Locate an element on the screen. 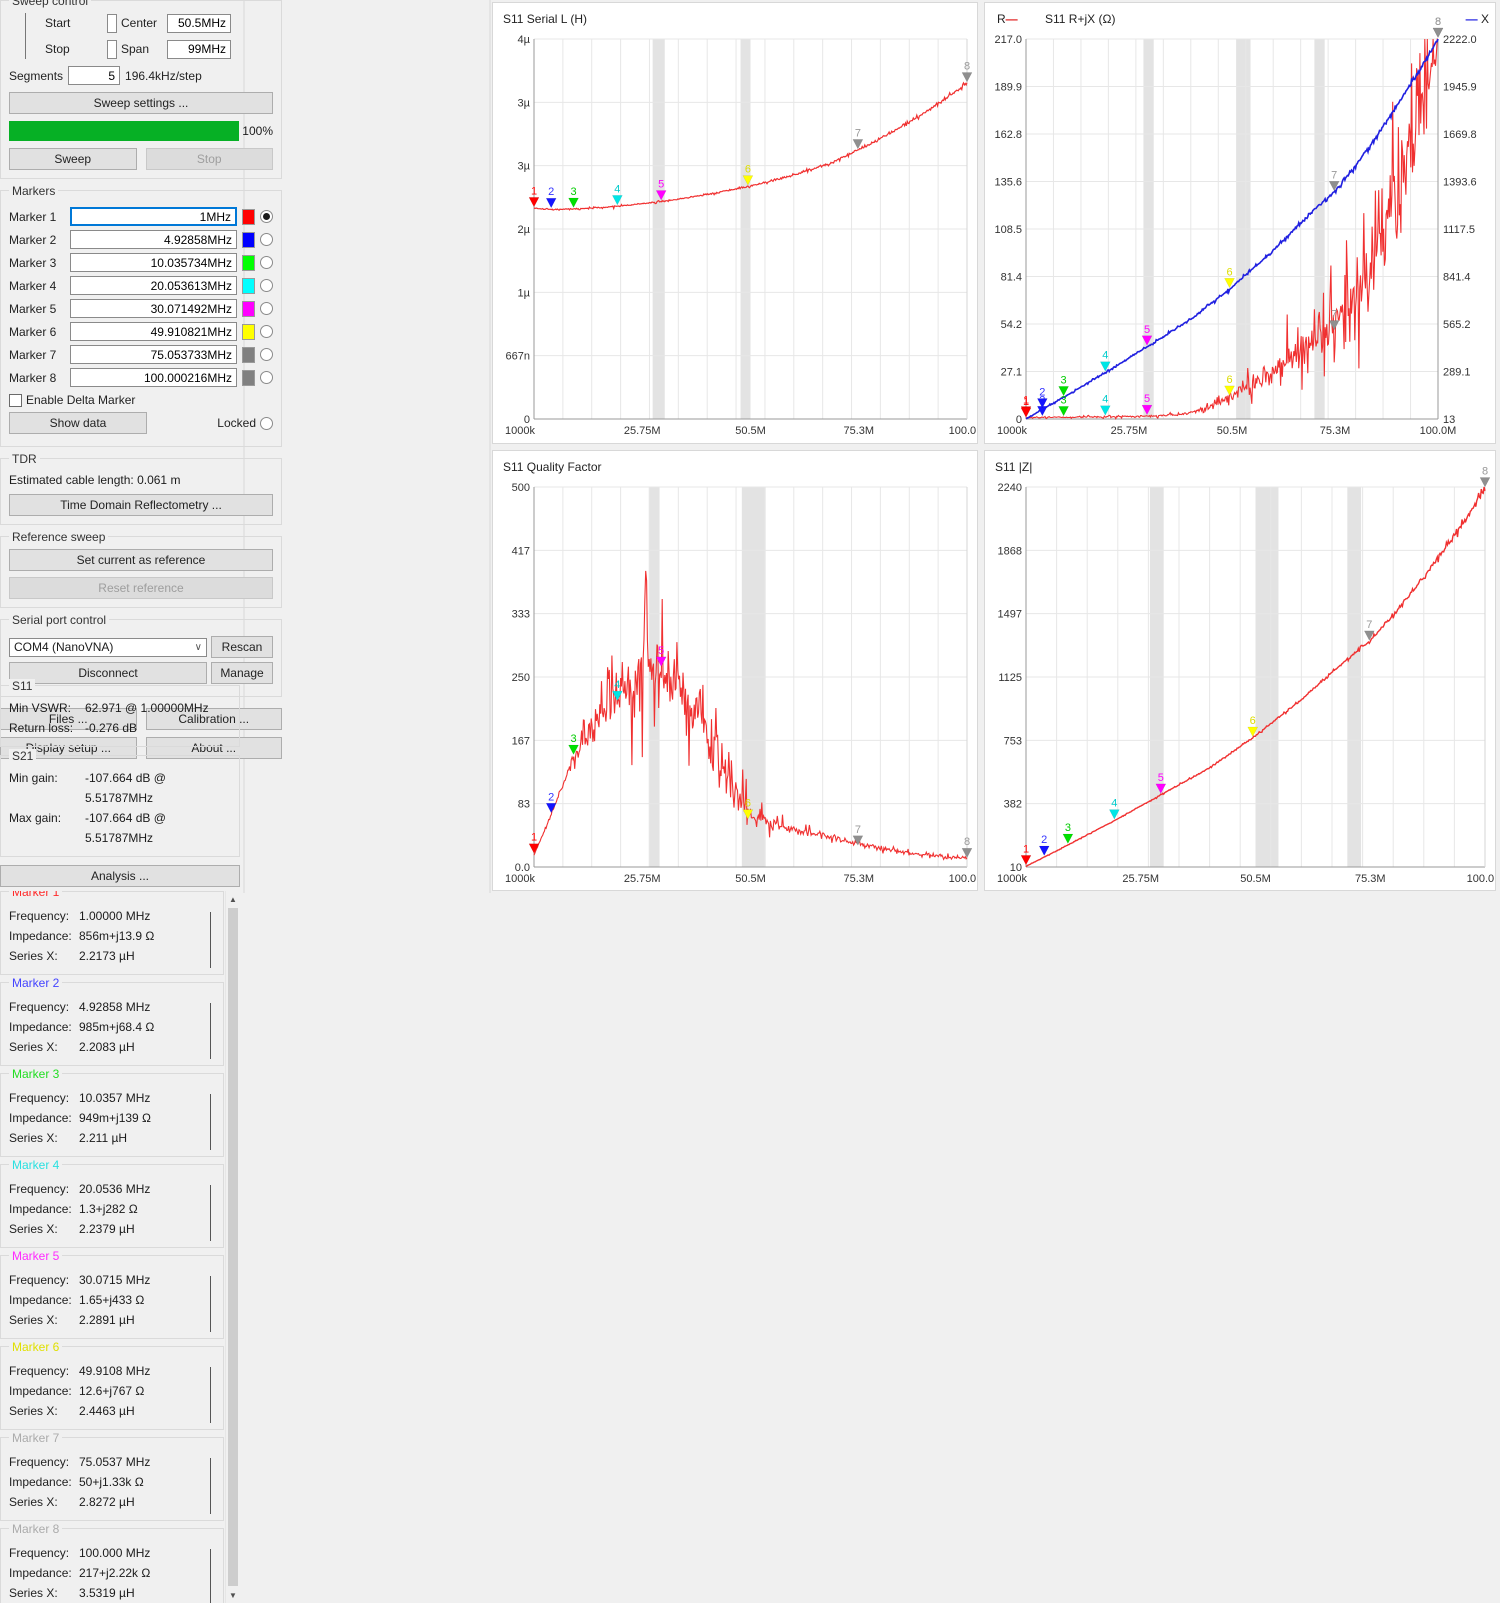  svg-text: 2 is located at coordinates (1042, 392).